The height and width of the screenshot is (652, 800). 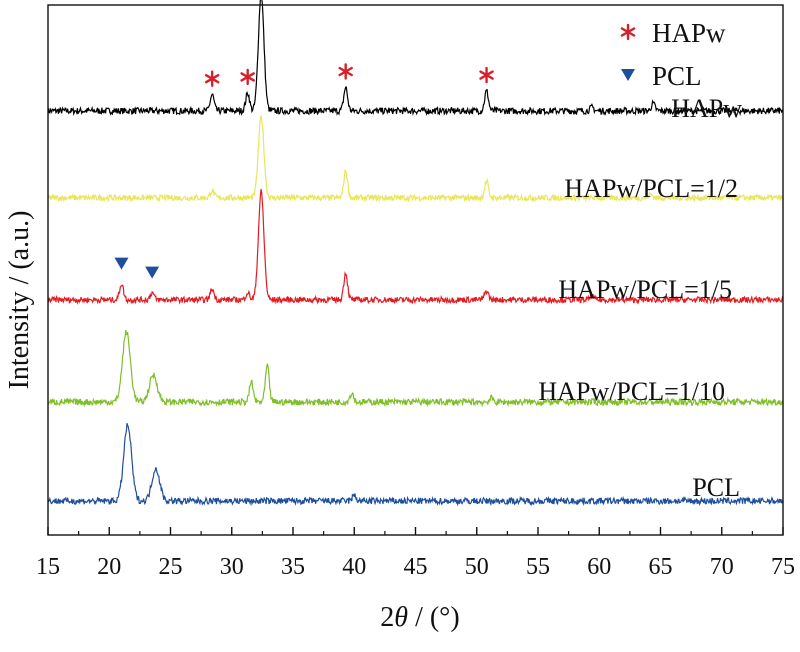 I want to click on x-tick-label: 30, so click(x=232, y=567).